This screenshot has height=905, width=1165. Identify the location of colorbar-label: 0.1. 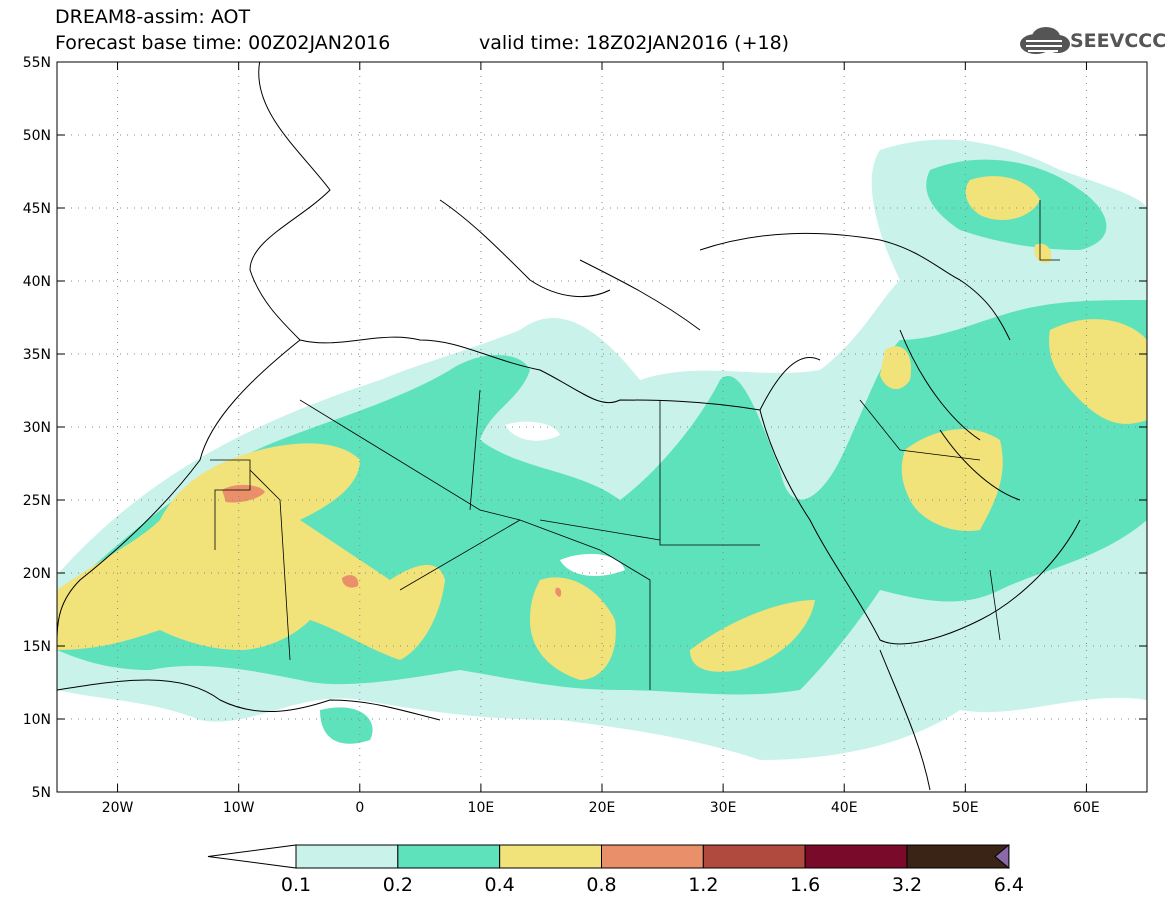
(296, 885).